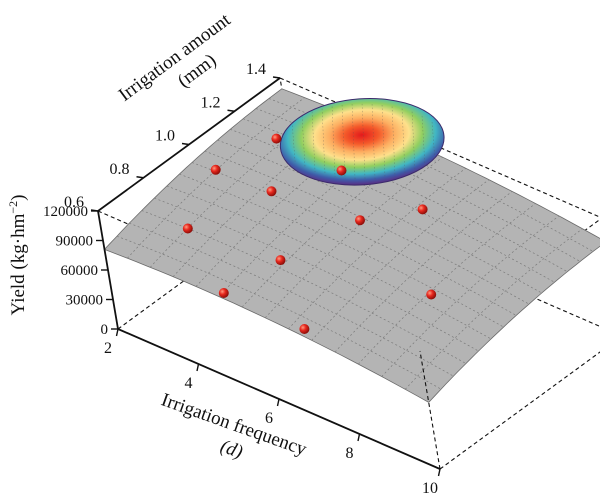 The image size is (600, 503). What do you see at coordinates (105, 330) in the screenshot?
I see `z-tick-label: 0` at bounding box center [105, 330].